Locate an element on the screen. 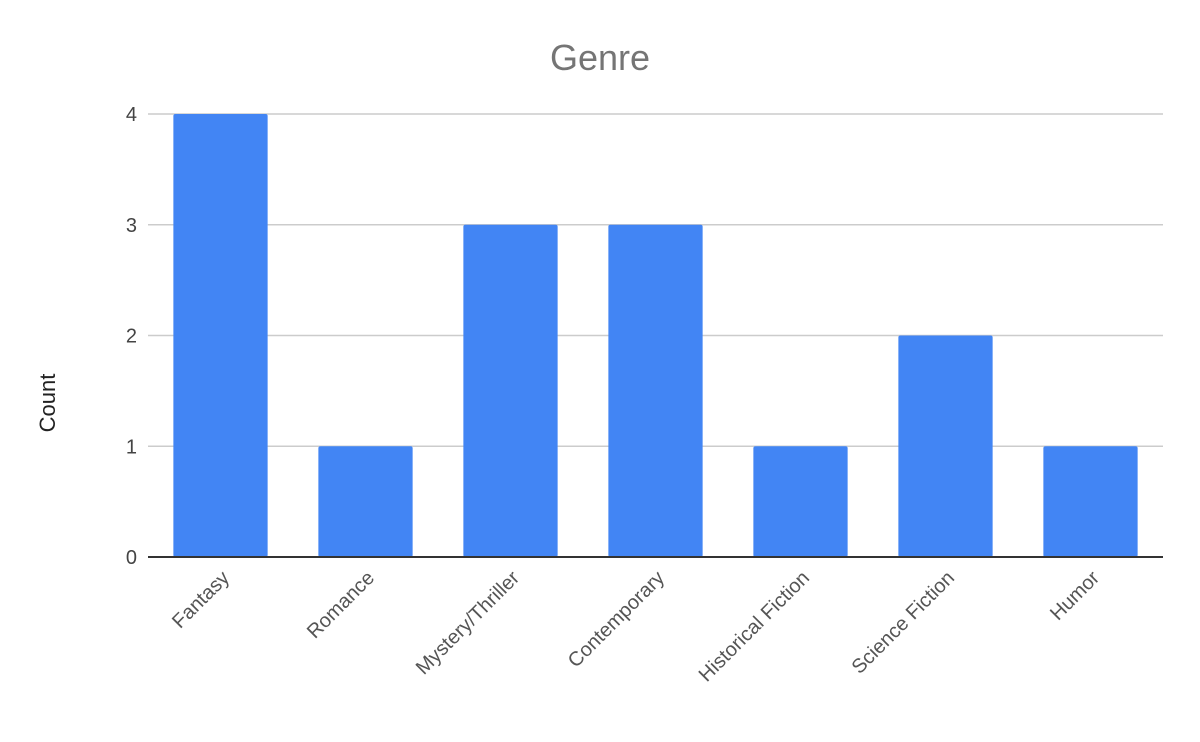 The image size is (1200, 742). y-axis-label: Count is located at coordinates (47, 403).